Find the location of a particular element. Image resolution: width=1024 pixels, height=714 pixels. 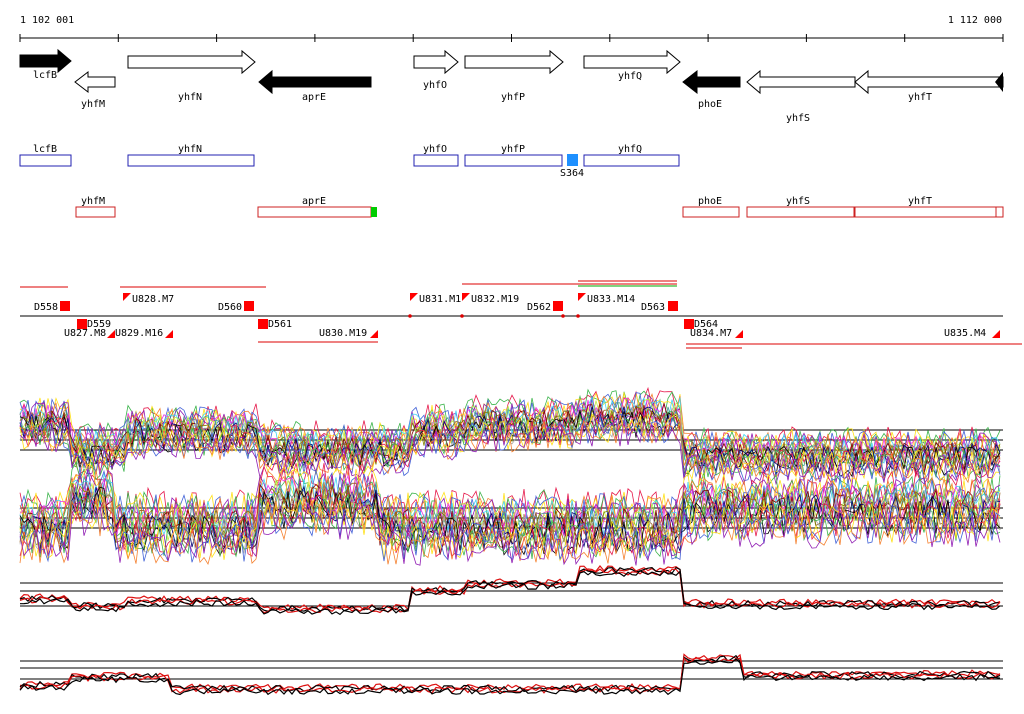

segment-label: D559 is located at coordinates (99, 324).